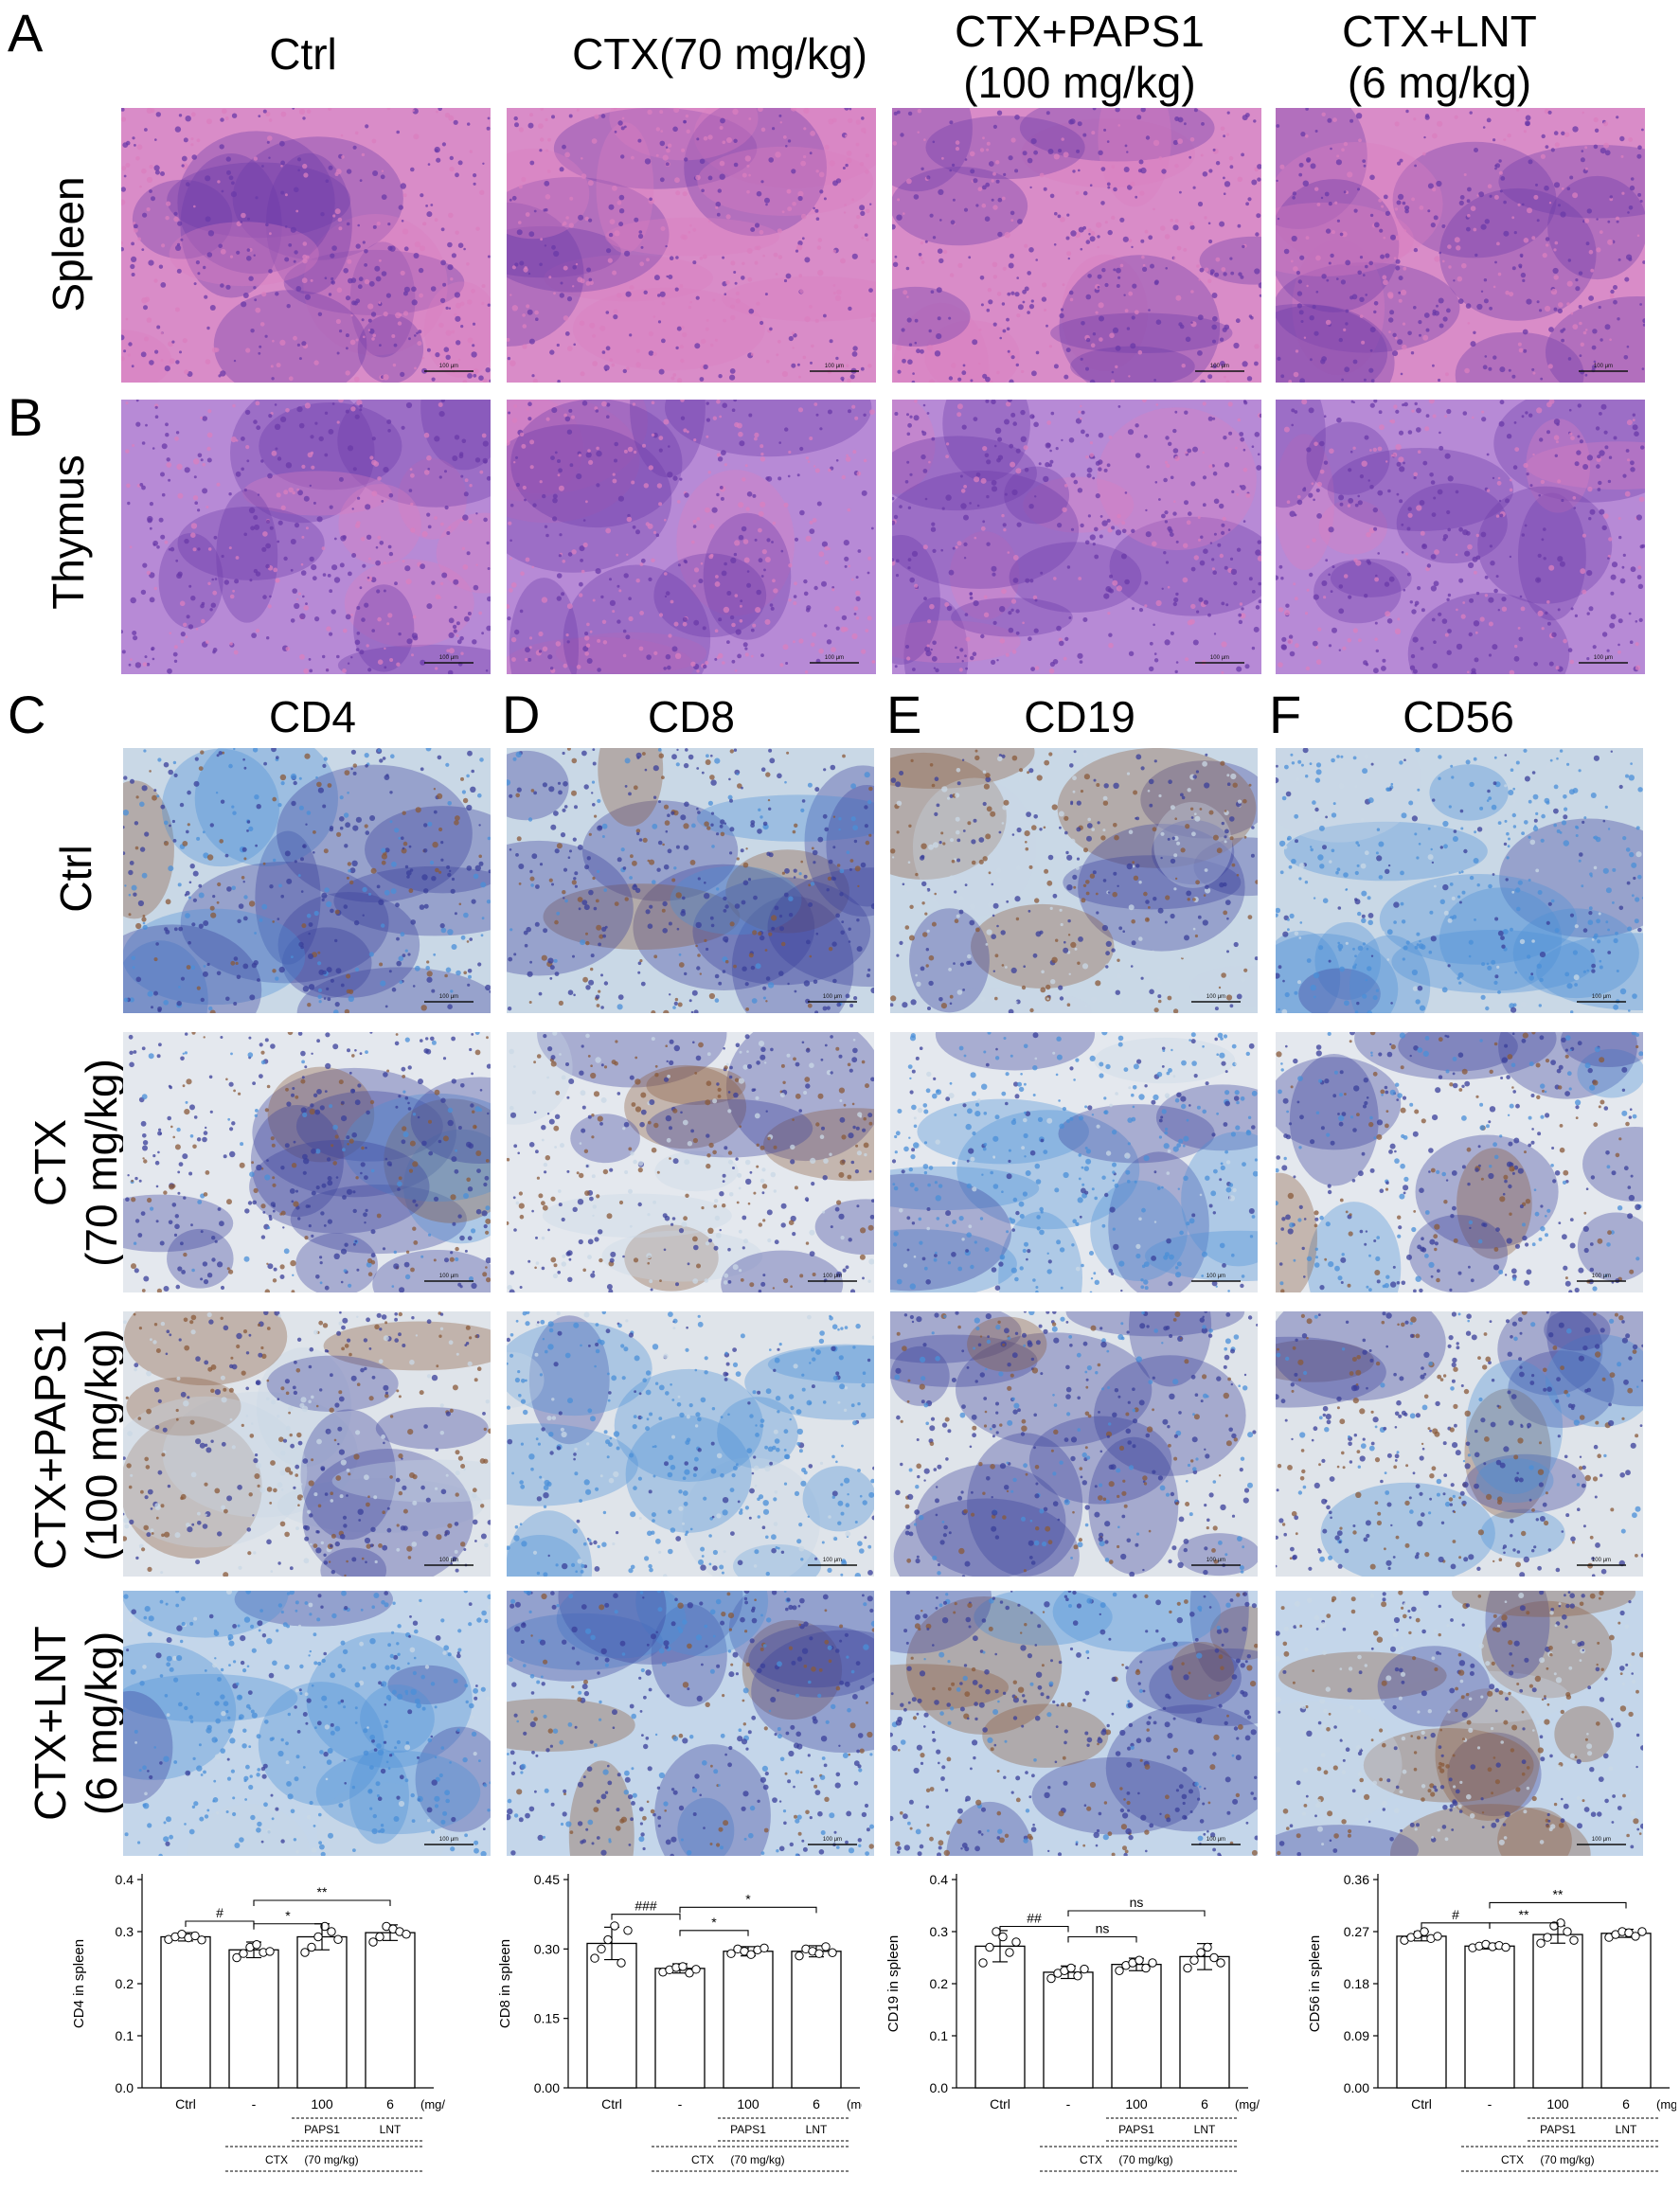 The width and height of the screenshot is (1680, 2192). I want to click on panel-letter-d: D, so click(521, 714).